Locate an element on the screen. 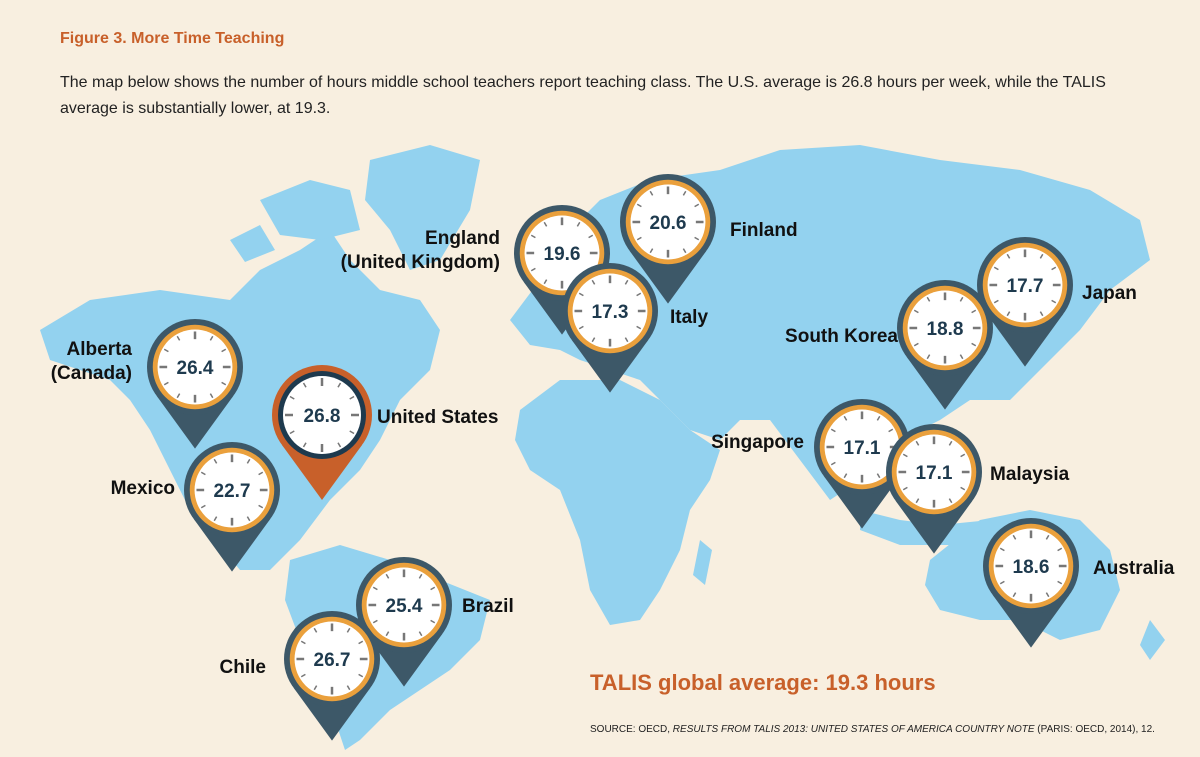  canada-islands is located at coordinates (295, 221).